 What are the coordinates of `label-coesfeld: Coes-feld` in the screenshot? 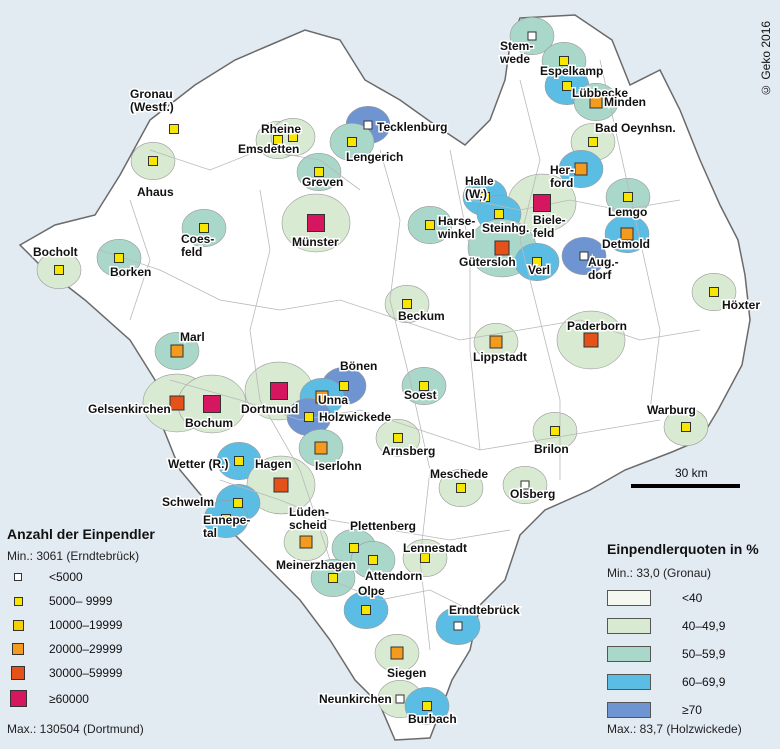 It's located at (197, 245).